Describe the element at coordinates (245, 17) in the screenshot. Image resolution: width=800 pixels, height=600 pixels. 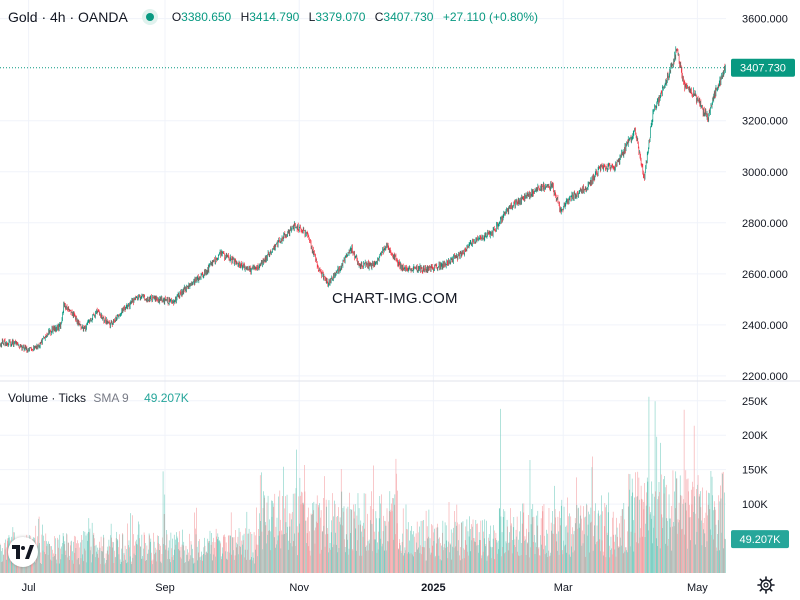
I see `high-label: H` at that location.